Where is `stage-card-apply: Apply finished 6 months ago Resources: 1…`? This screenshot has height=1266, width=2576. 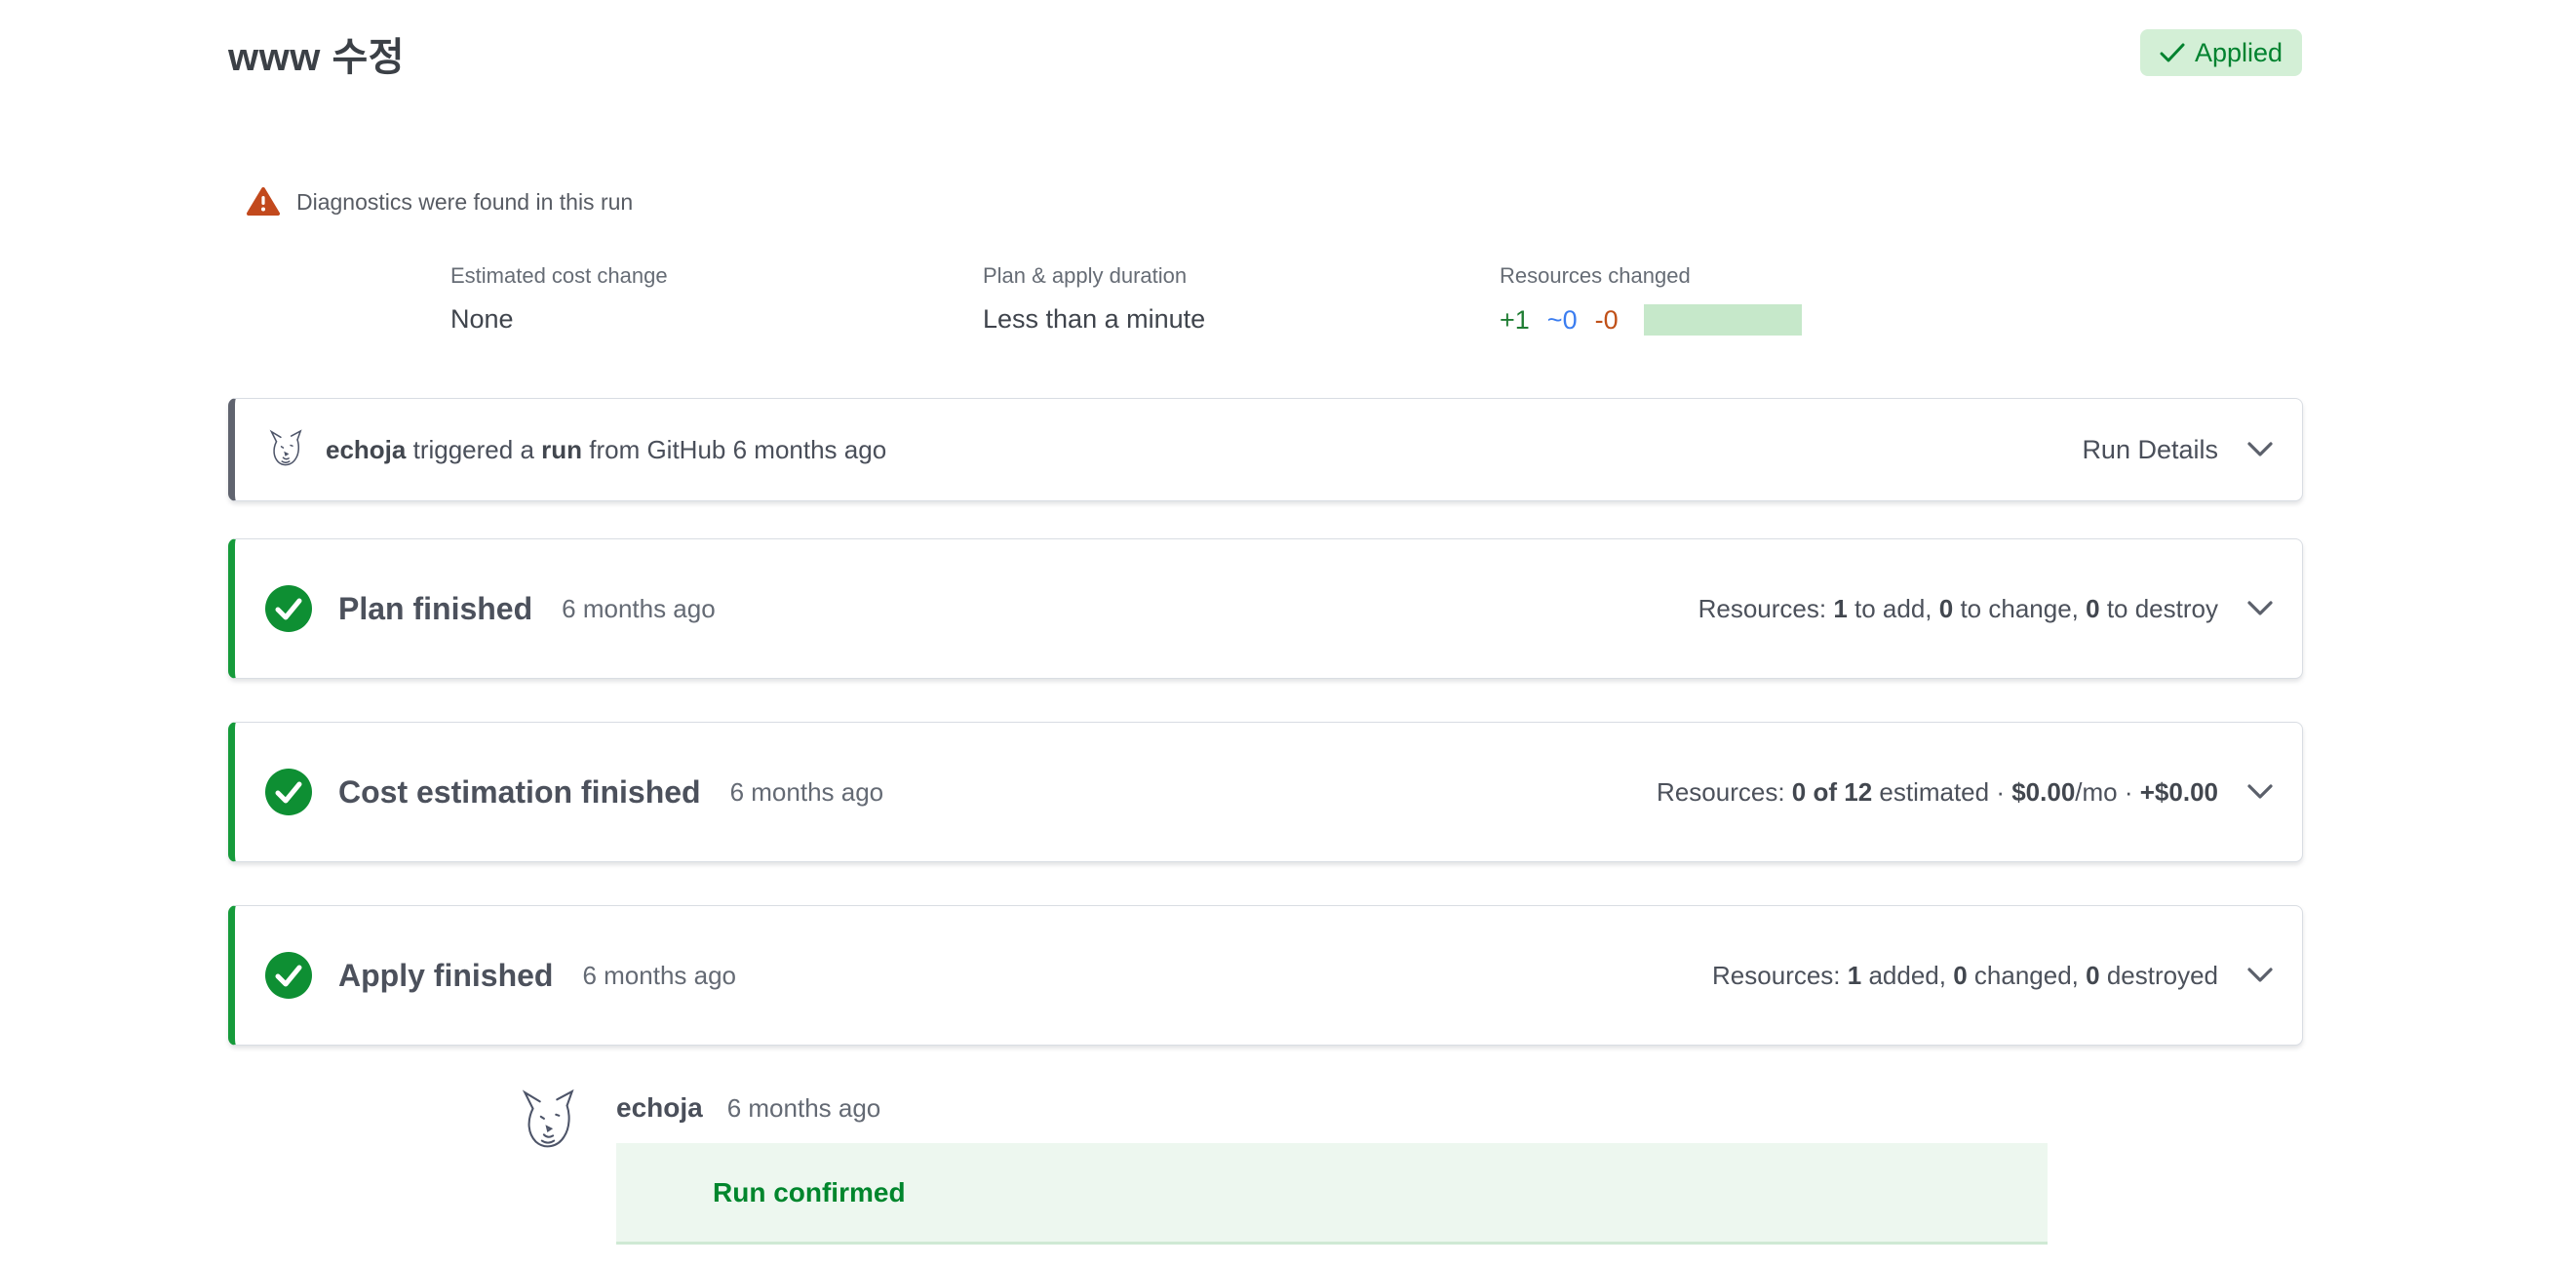
stage-card-apply: Apply finished 6 months ago Resources: 1… is located at coordinates (1265, 975).